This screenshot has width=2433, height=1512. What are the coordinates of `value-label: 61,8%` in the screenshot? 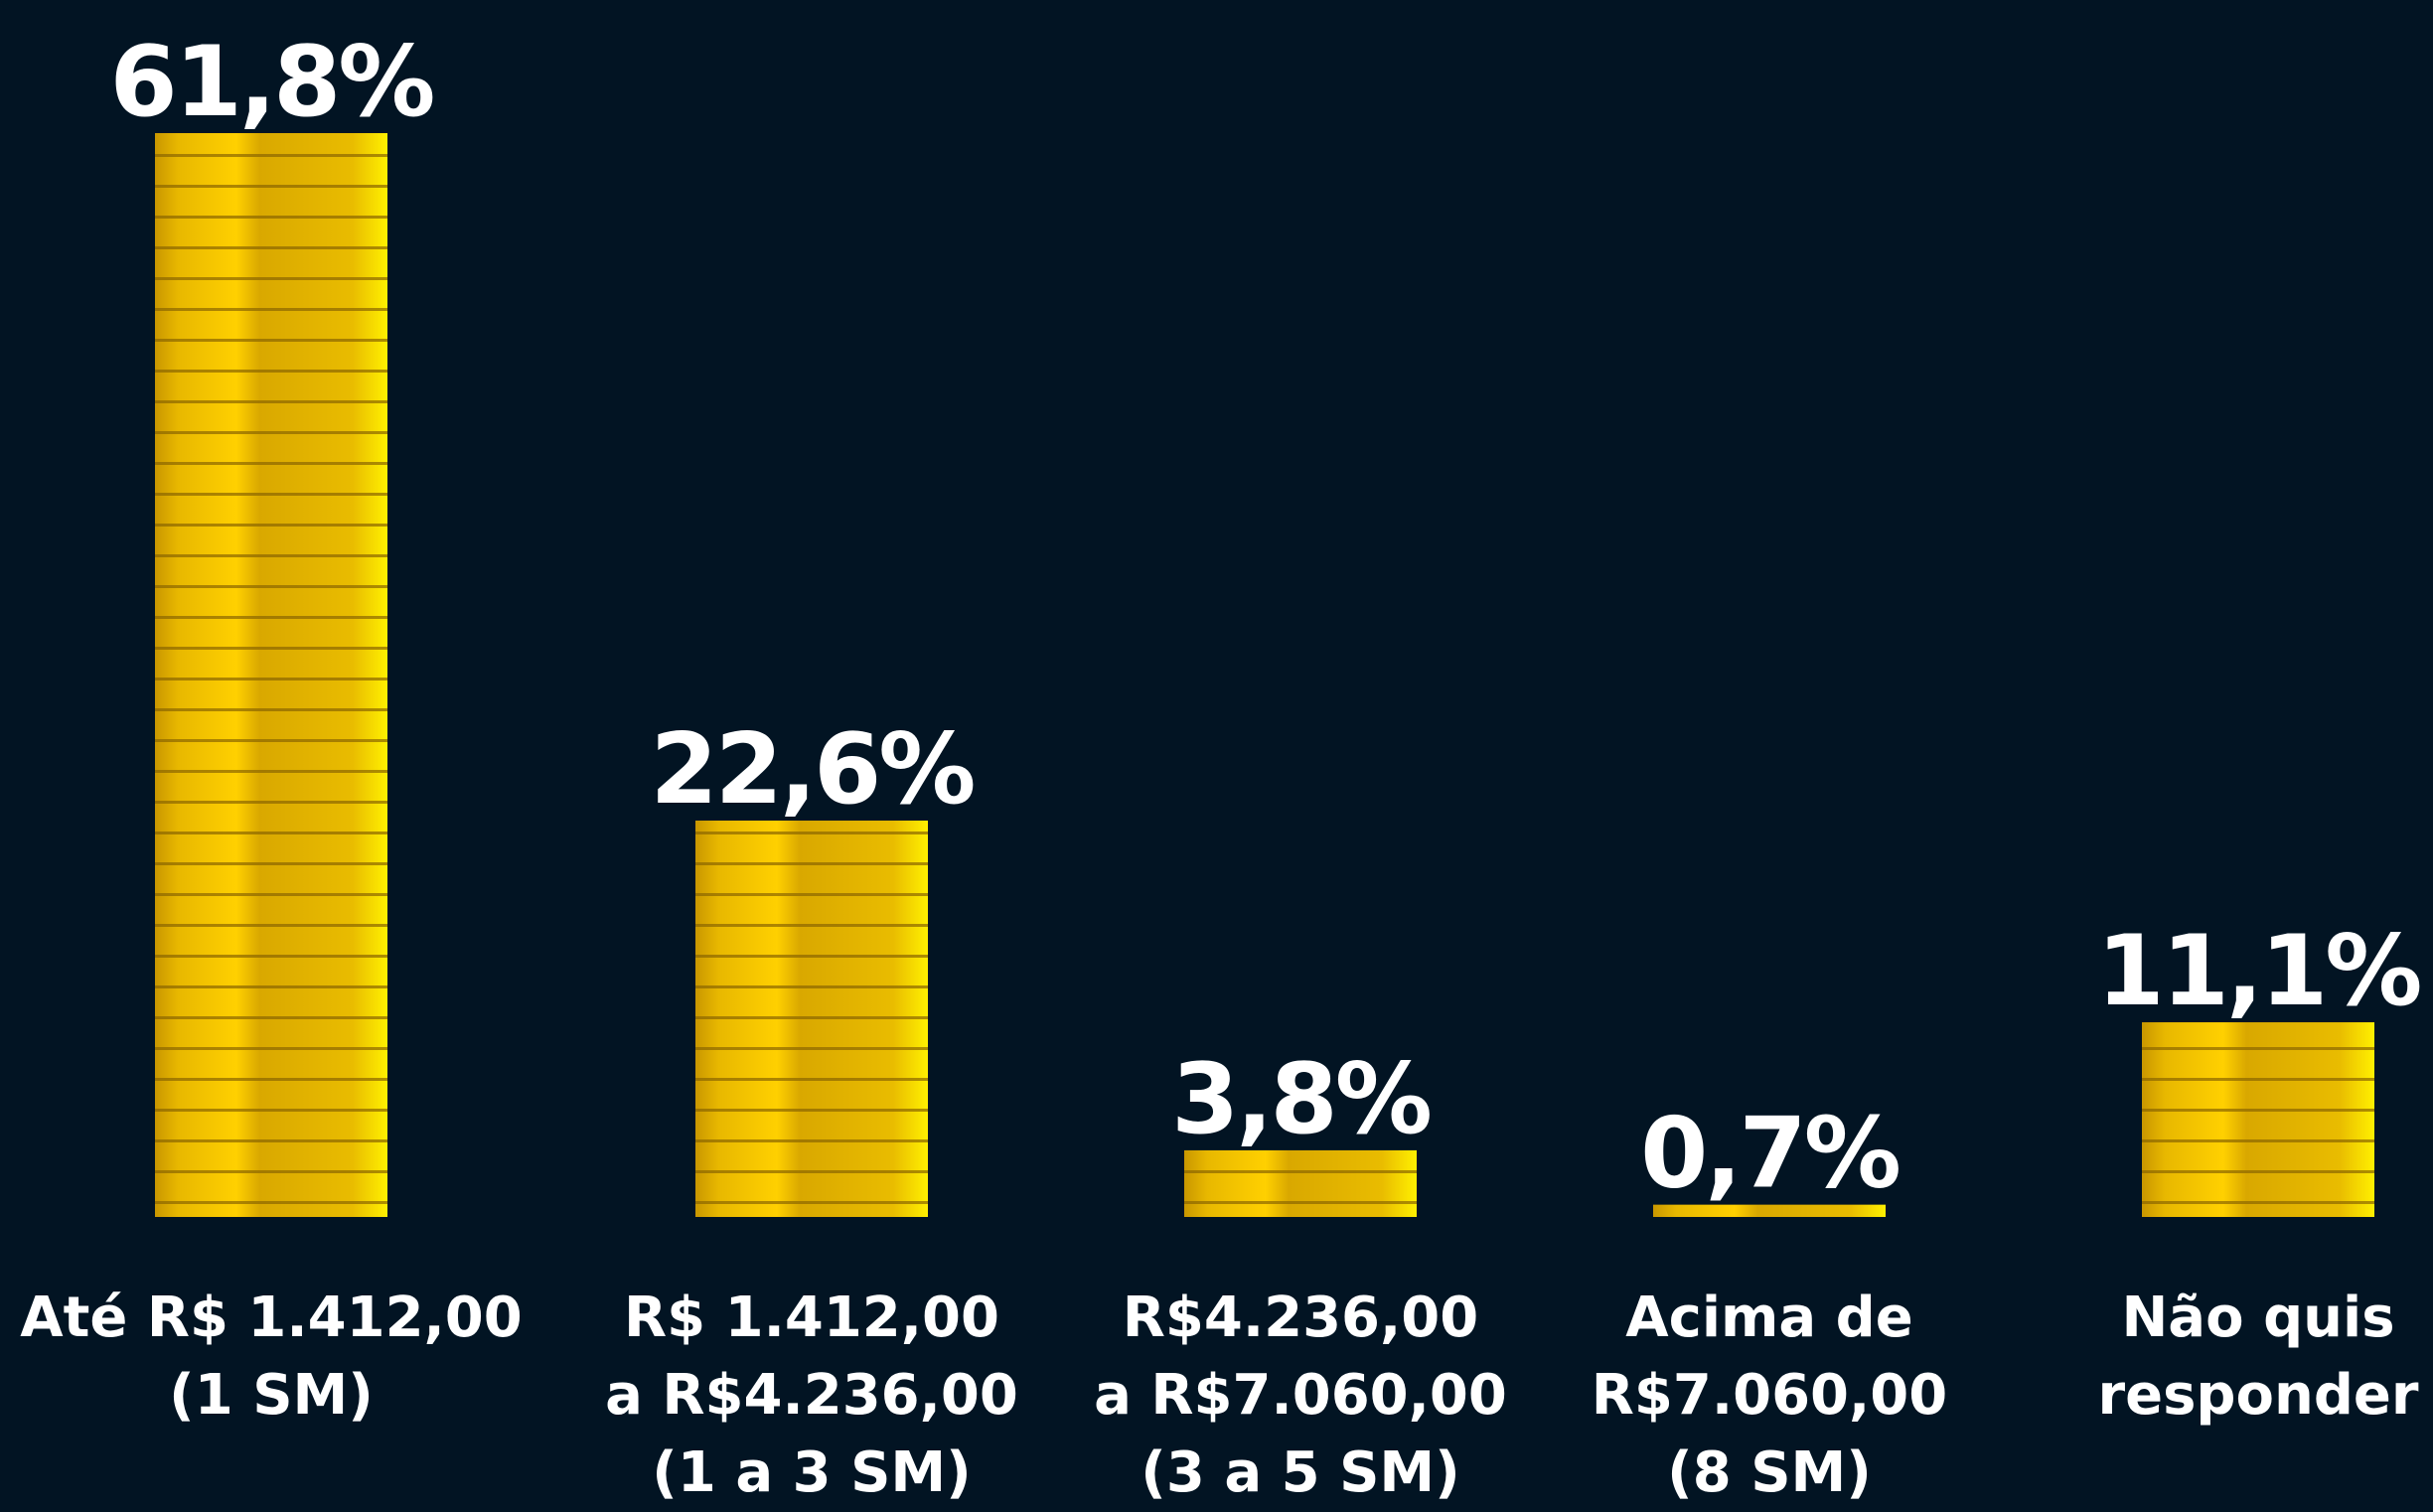 It's located at (272, 82).